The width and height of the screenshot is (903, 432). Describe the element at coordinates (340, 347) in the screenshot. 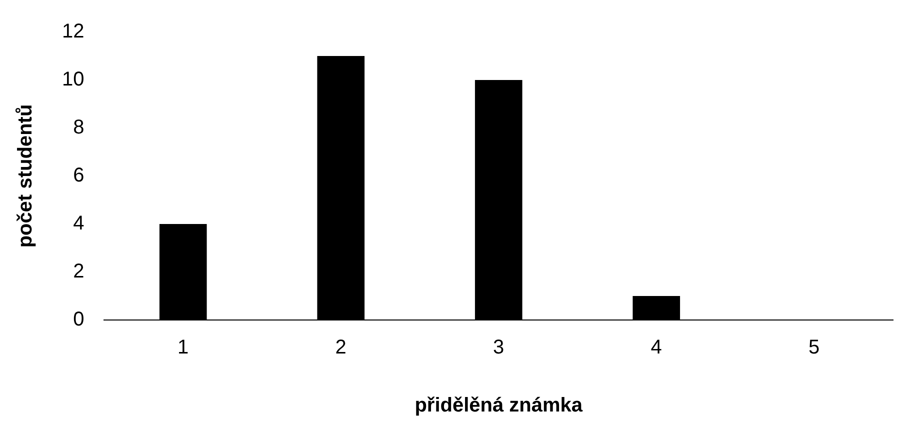

I see `x-tick-label: 2` at that location.